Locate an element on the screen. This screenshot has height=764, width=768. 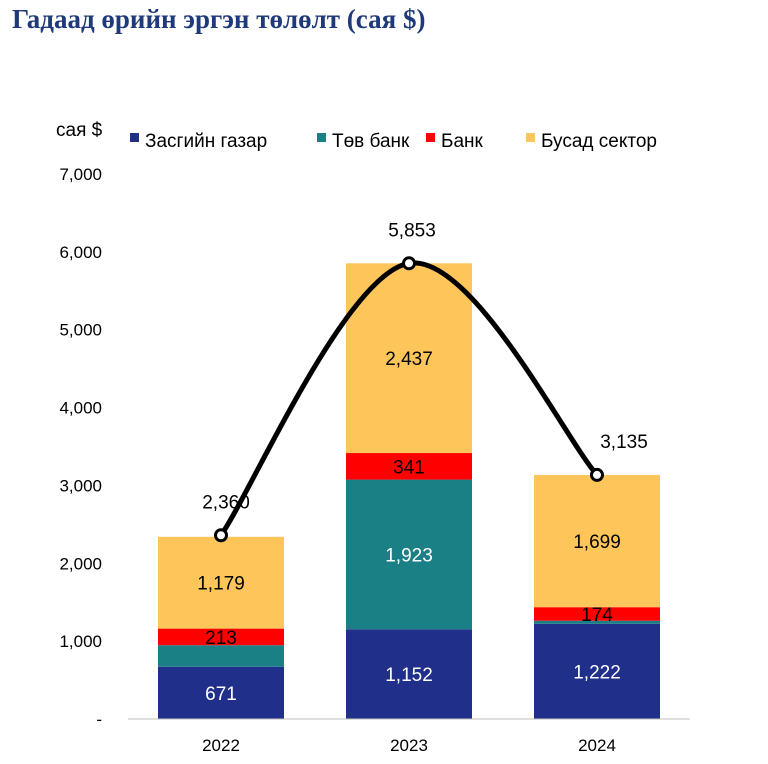
bar-data-label: 174 is located at coordinates (597, 615).